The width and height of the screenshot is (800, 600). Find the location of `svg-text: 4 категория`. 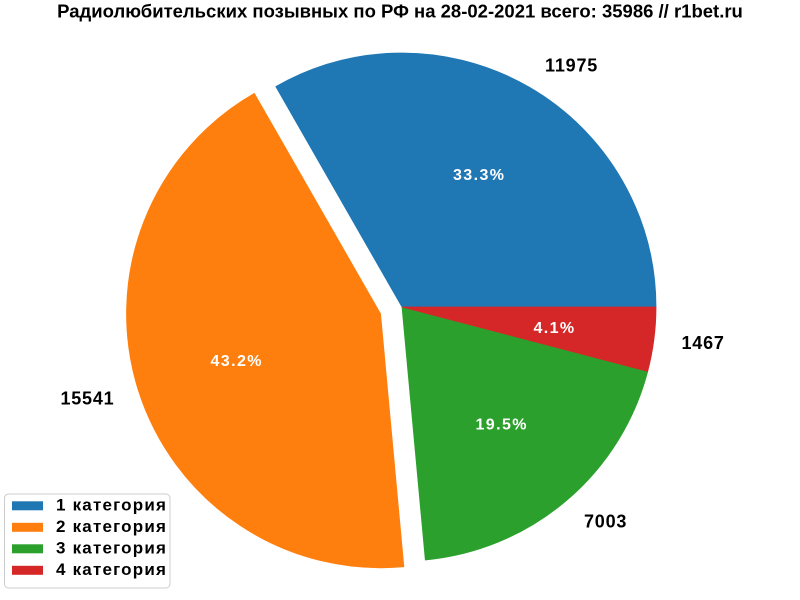

svg-text: 4 категория is located at coordinates (111, 569).